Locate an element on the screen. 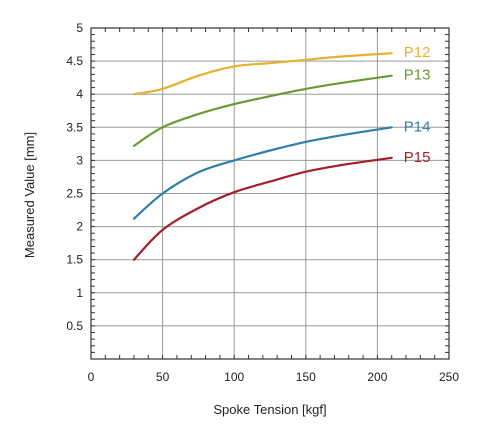 This screenshot has height=431, width=480. y-tick-label: 1.5 is located at coordinates (74, 260).